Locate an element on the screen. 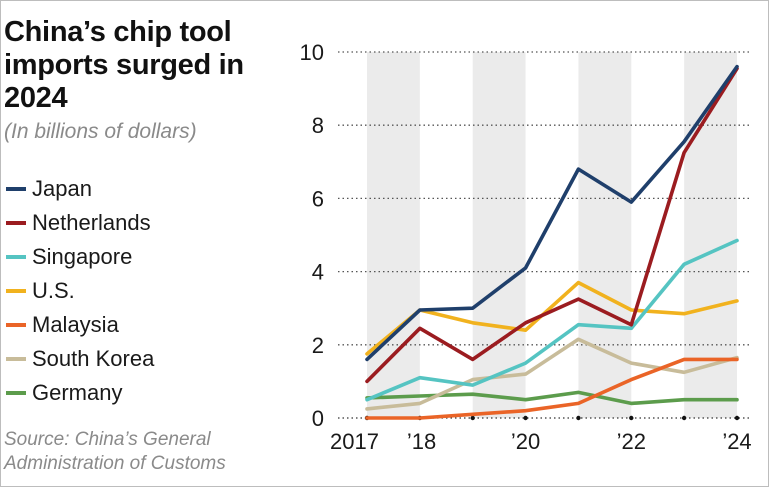 This screenshot has width=769, height=487. x-tick-label-2024: ’24 is located at coordinates (736, 441).